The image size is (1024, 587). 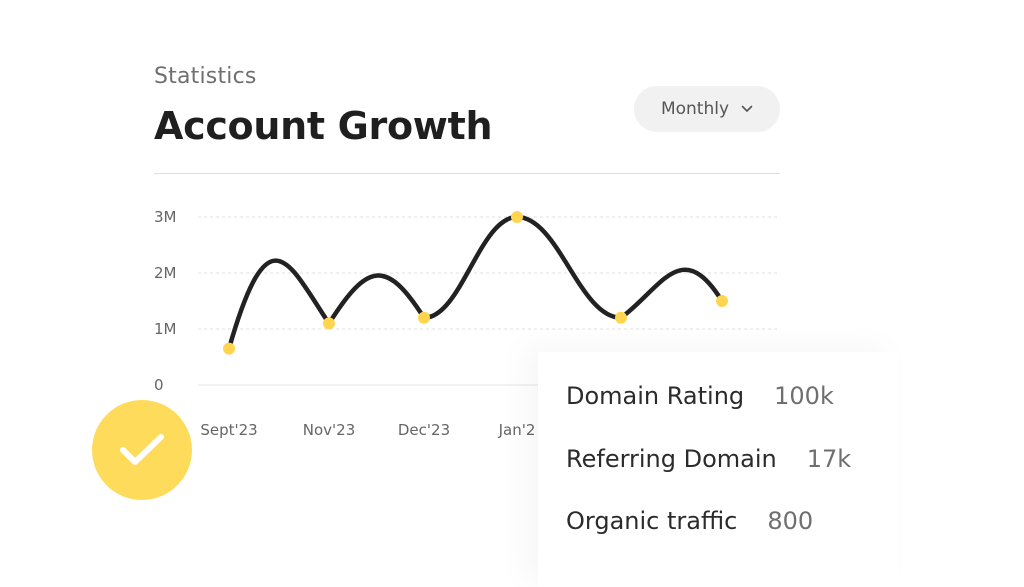 I want to click on section-subtitle: Statistics, so click(x=205, y=76).